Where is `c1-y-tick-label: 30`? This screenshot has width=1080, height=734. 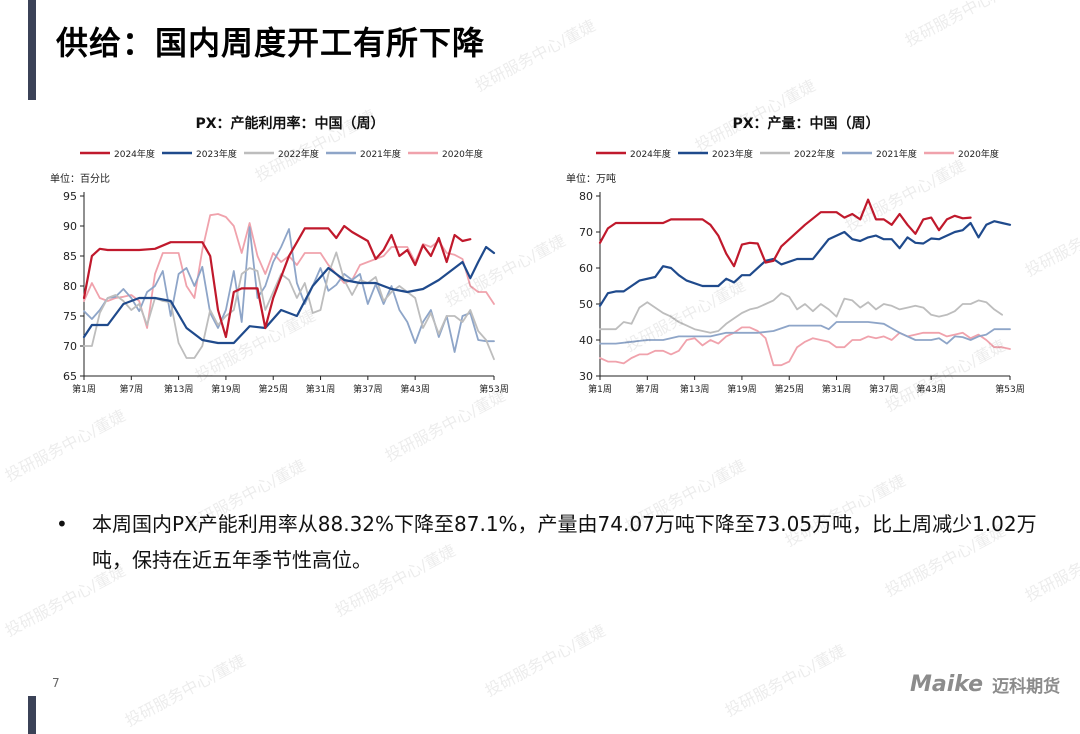
c1-y-tick-label: 30 is located at coordinates (586, 376).